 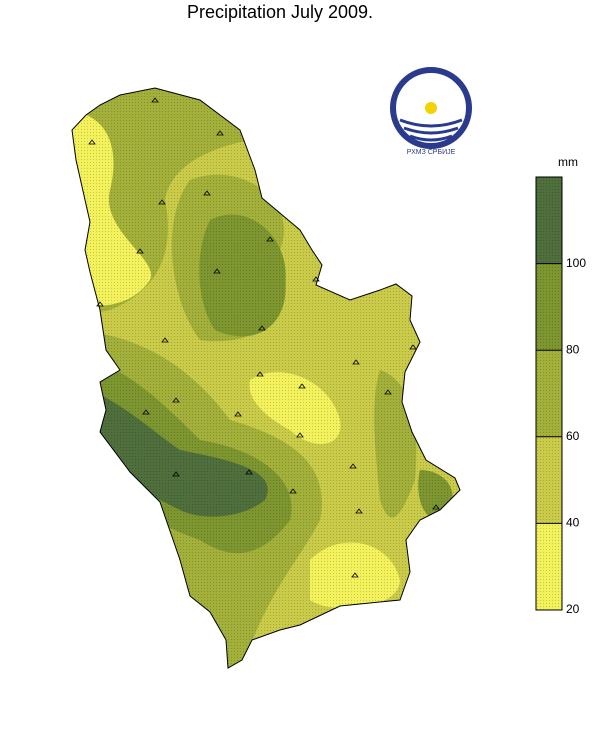 What do you see at coordinates (573, 523) in the screenshot?
I see `legend-tick-label: 40` at bounding box center [573, 523].